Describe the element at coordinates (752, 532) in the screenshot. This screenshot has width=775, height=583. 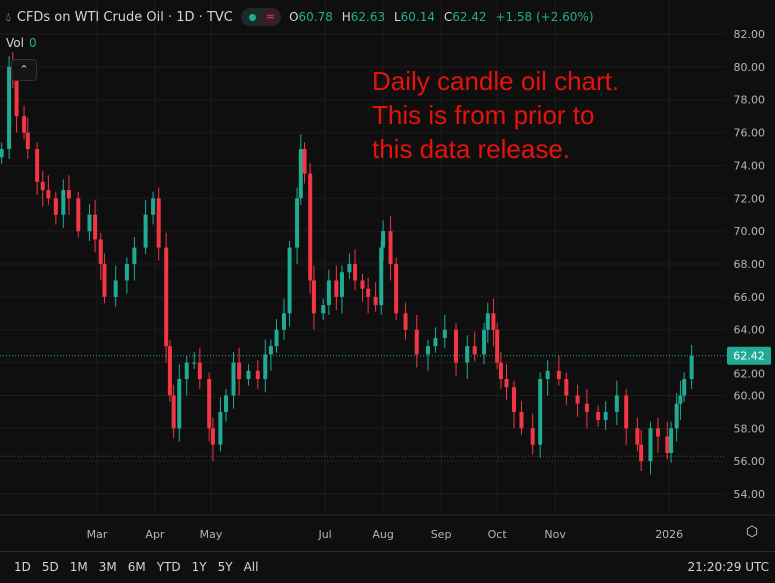
I see `gear-icon: ⬡` at that location.